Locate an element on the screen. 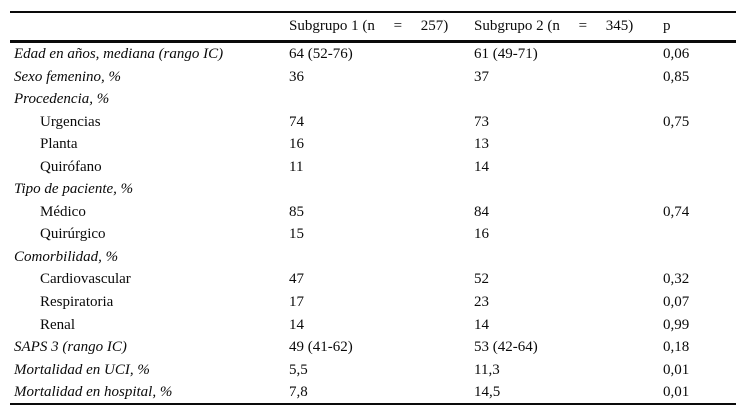 The image size is (746, 417). table-row: Sexo femenino, % 36 37 0,85 is located at coordinates (373, 77).